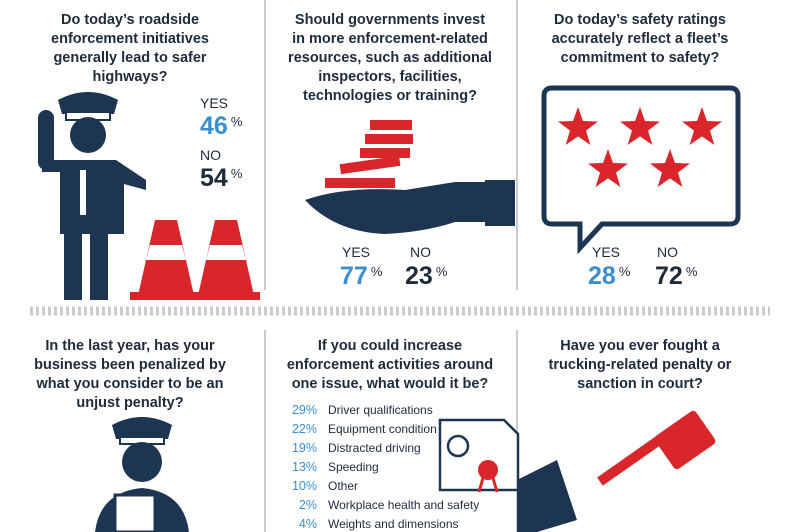  I want to click on question-line: business been penalized by, so click(130, 365).